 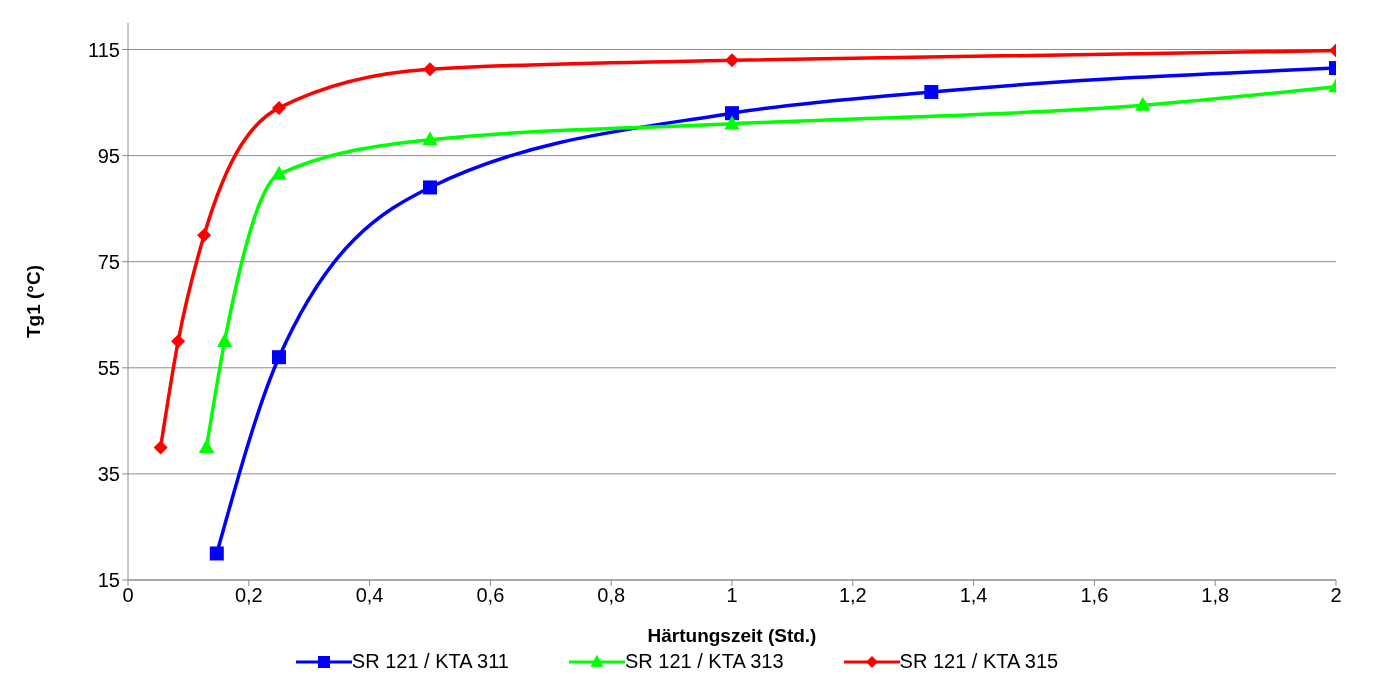 I want to click on y-tick-label: 75, so click(x=108, y=261).